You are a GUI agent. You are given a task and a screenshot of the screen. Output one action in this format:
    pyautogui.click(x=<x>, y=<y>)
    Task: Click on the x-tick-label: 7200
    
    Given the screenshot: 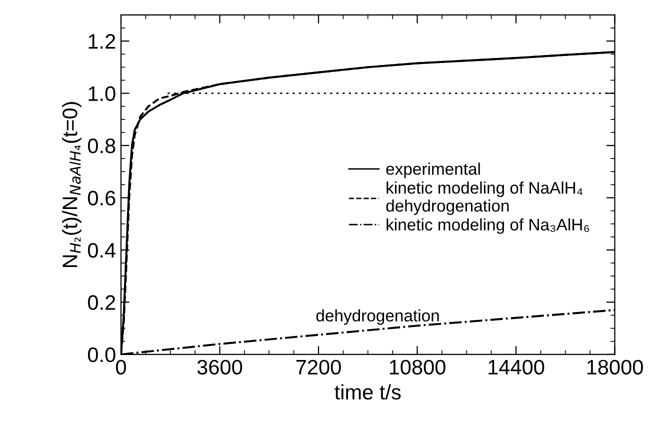 What is the action you would take?
    pyautogui.click(x=318, y=367)
    